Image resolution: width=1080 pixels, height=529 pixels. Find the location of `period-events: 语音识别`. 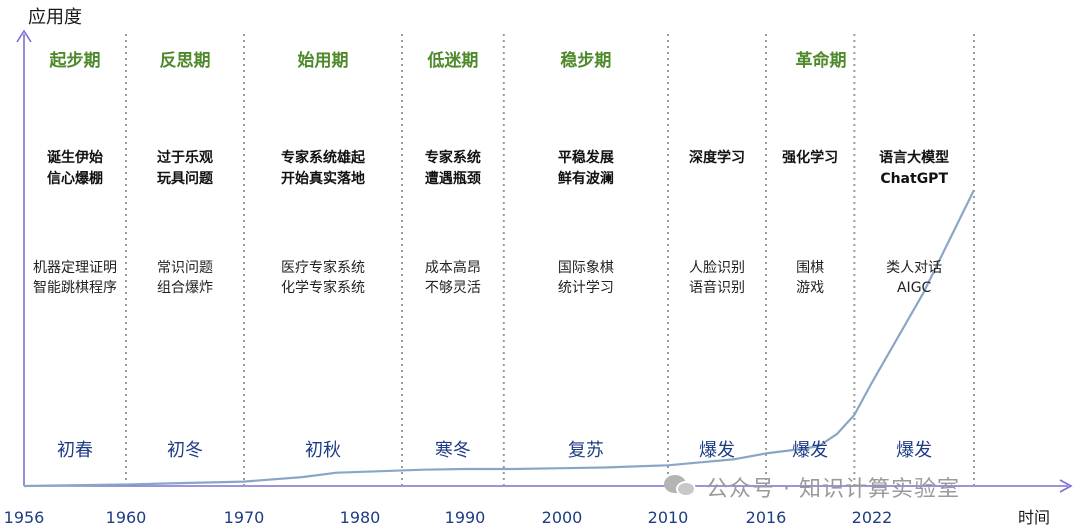

period-events: 语音识别 is located at coordinates (717, 287).